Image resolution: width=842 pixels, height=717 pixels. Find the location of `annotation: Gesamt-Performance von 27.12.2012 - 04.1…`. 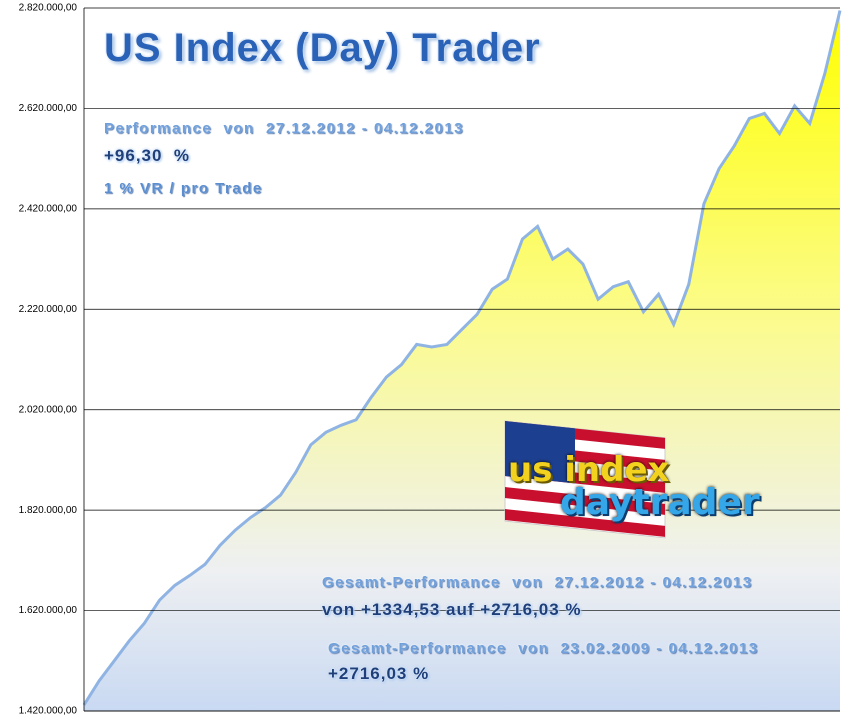

annotation: Gesamt-Performance von 27.12.2012 - 04.1… is located at coordinates (537, 582).